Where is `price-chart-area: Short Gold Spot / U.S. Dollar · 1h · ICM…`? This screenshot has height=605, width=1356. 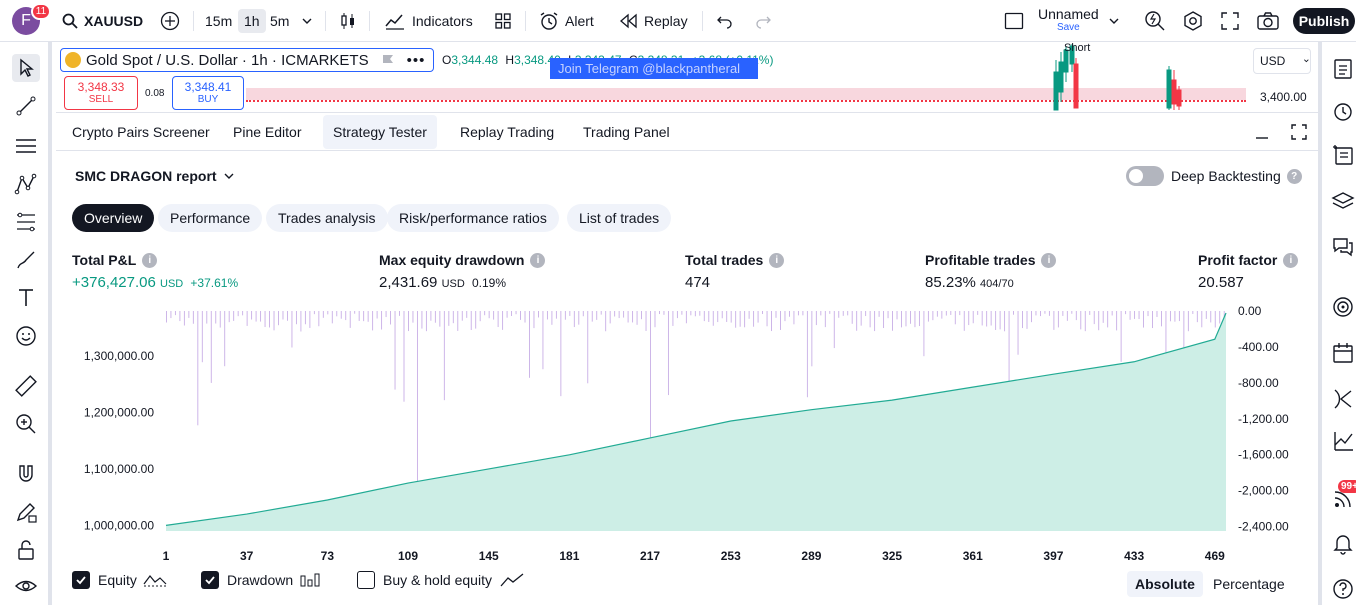
price-chart-area: Short Gold Spot / U.S. Dollar · 1h · ICM… is located at coordinates (687, 77).